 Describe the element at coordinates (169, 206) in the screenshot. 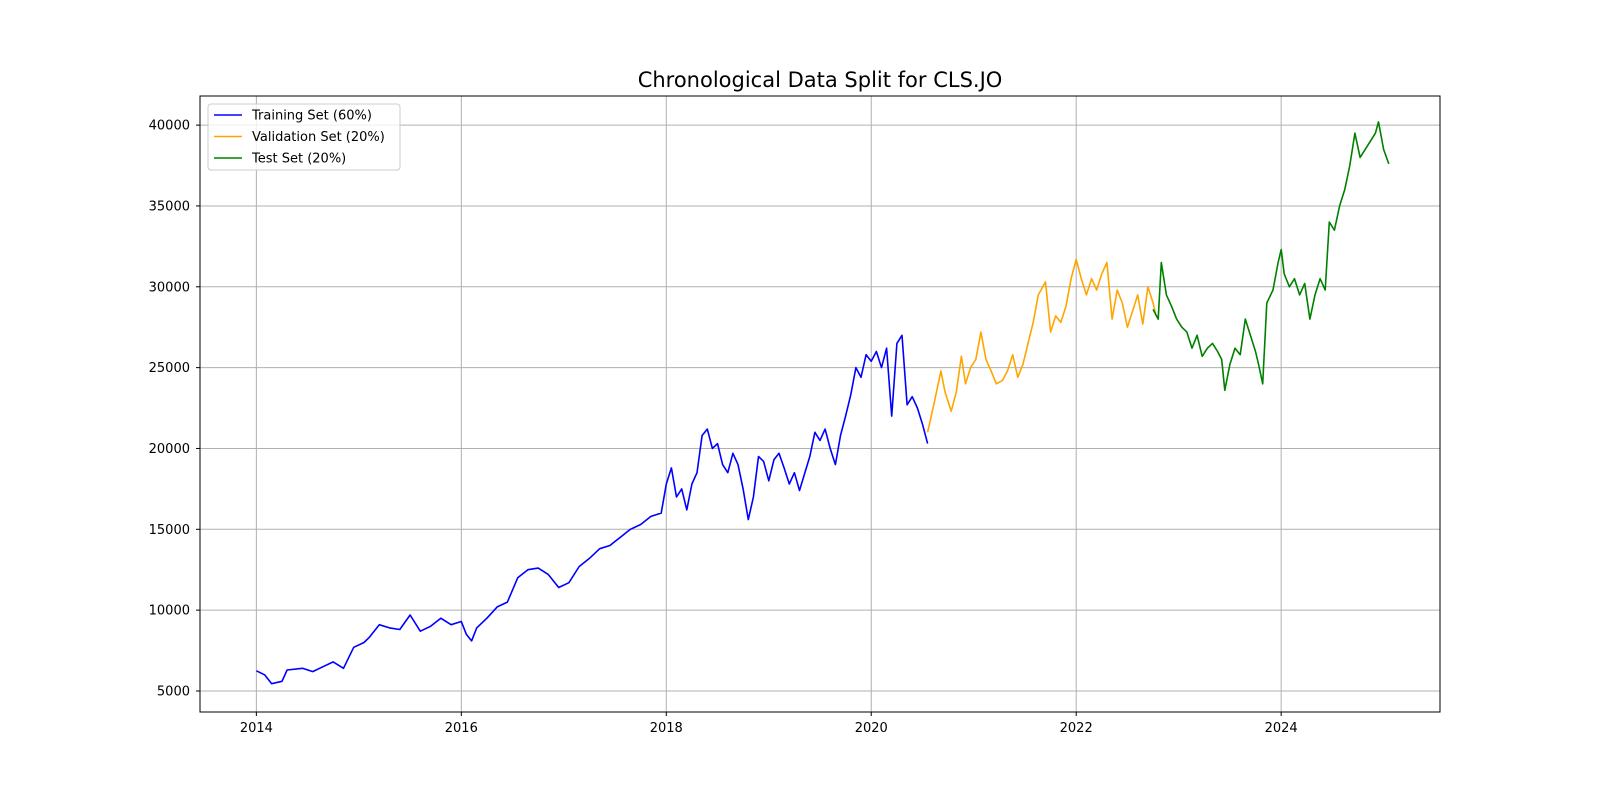

I see `y-tick-label: 35000` at that location.